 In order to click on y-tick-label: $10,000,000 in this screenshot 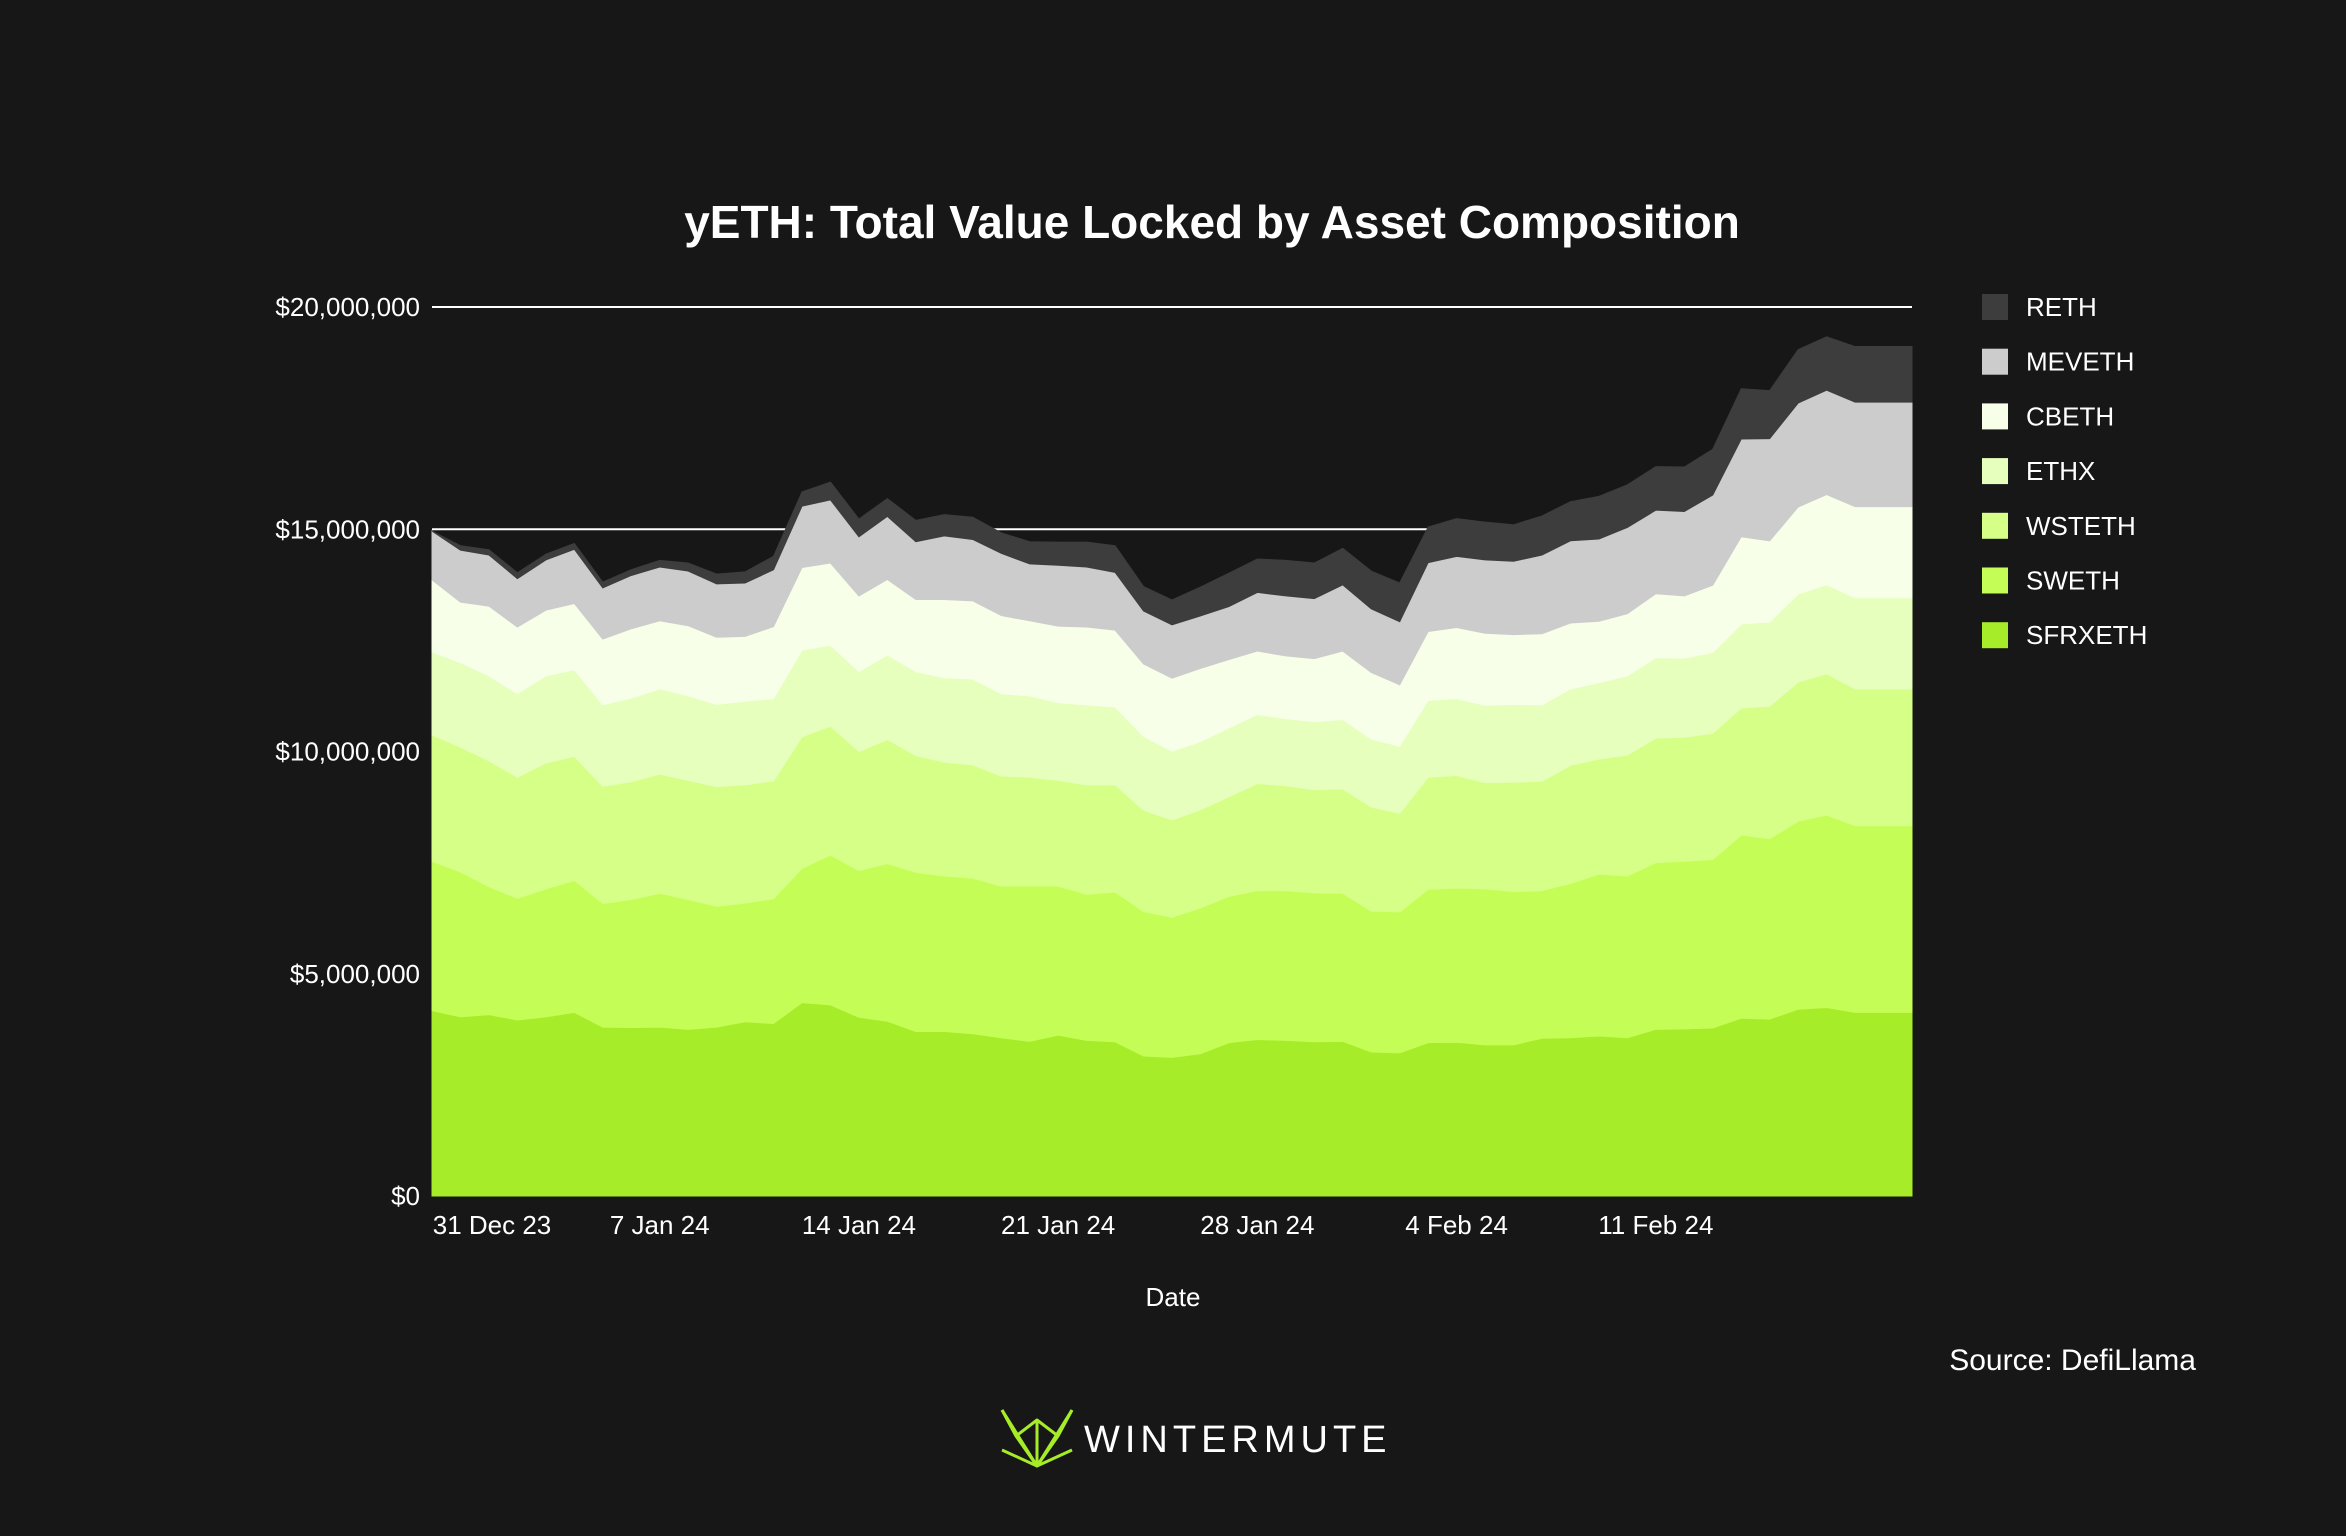, I will do `click(347, 752)`.